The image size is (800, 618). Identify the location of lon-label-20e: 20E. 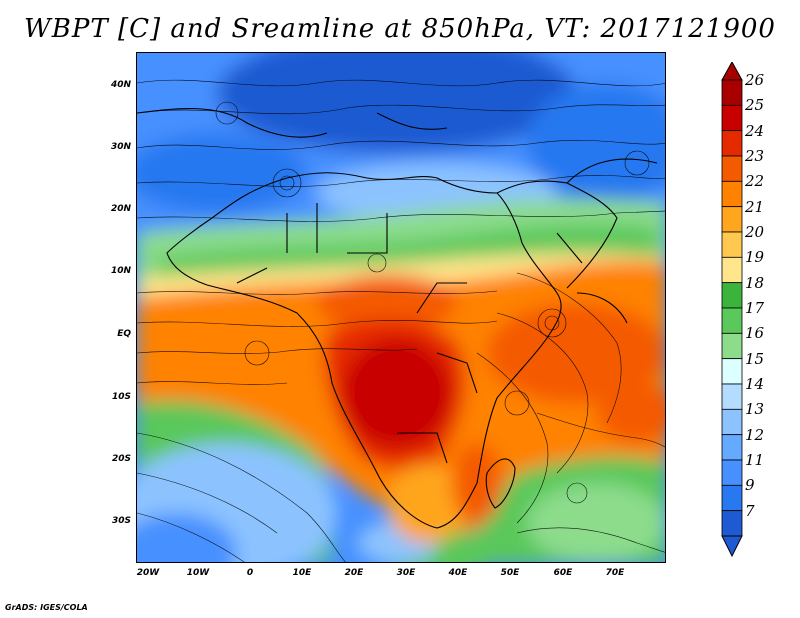
(354, 573).